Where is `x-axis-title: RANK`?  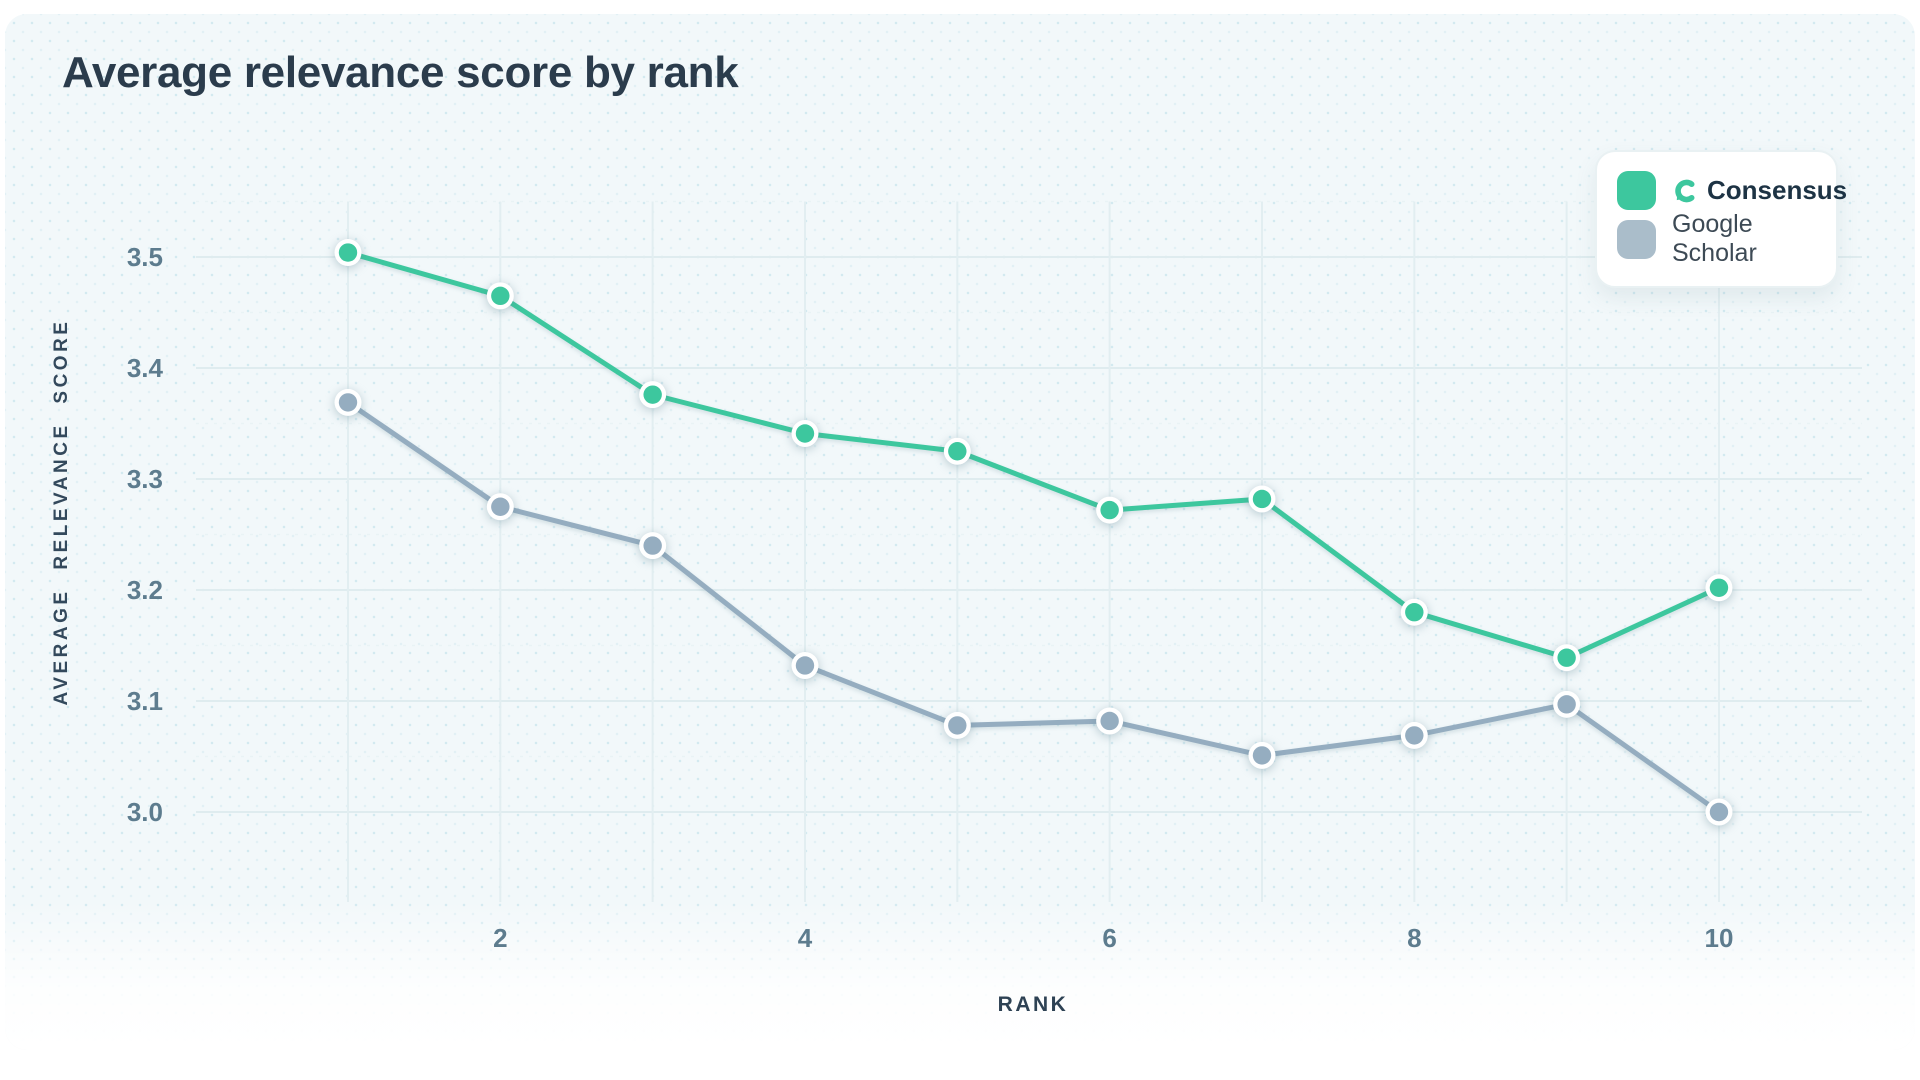 x-axis-title: RANK is located at coordinates (1033, 1004).